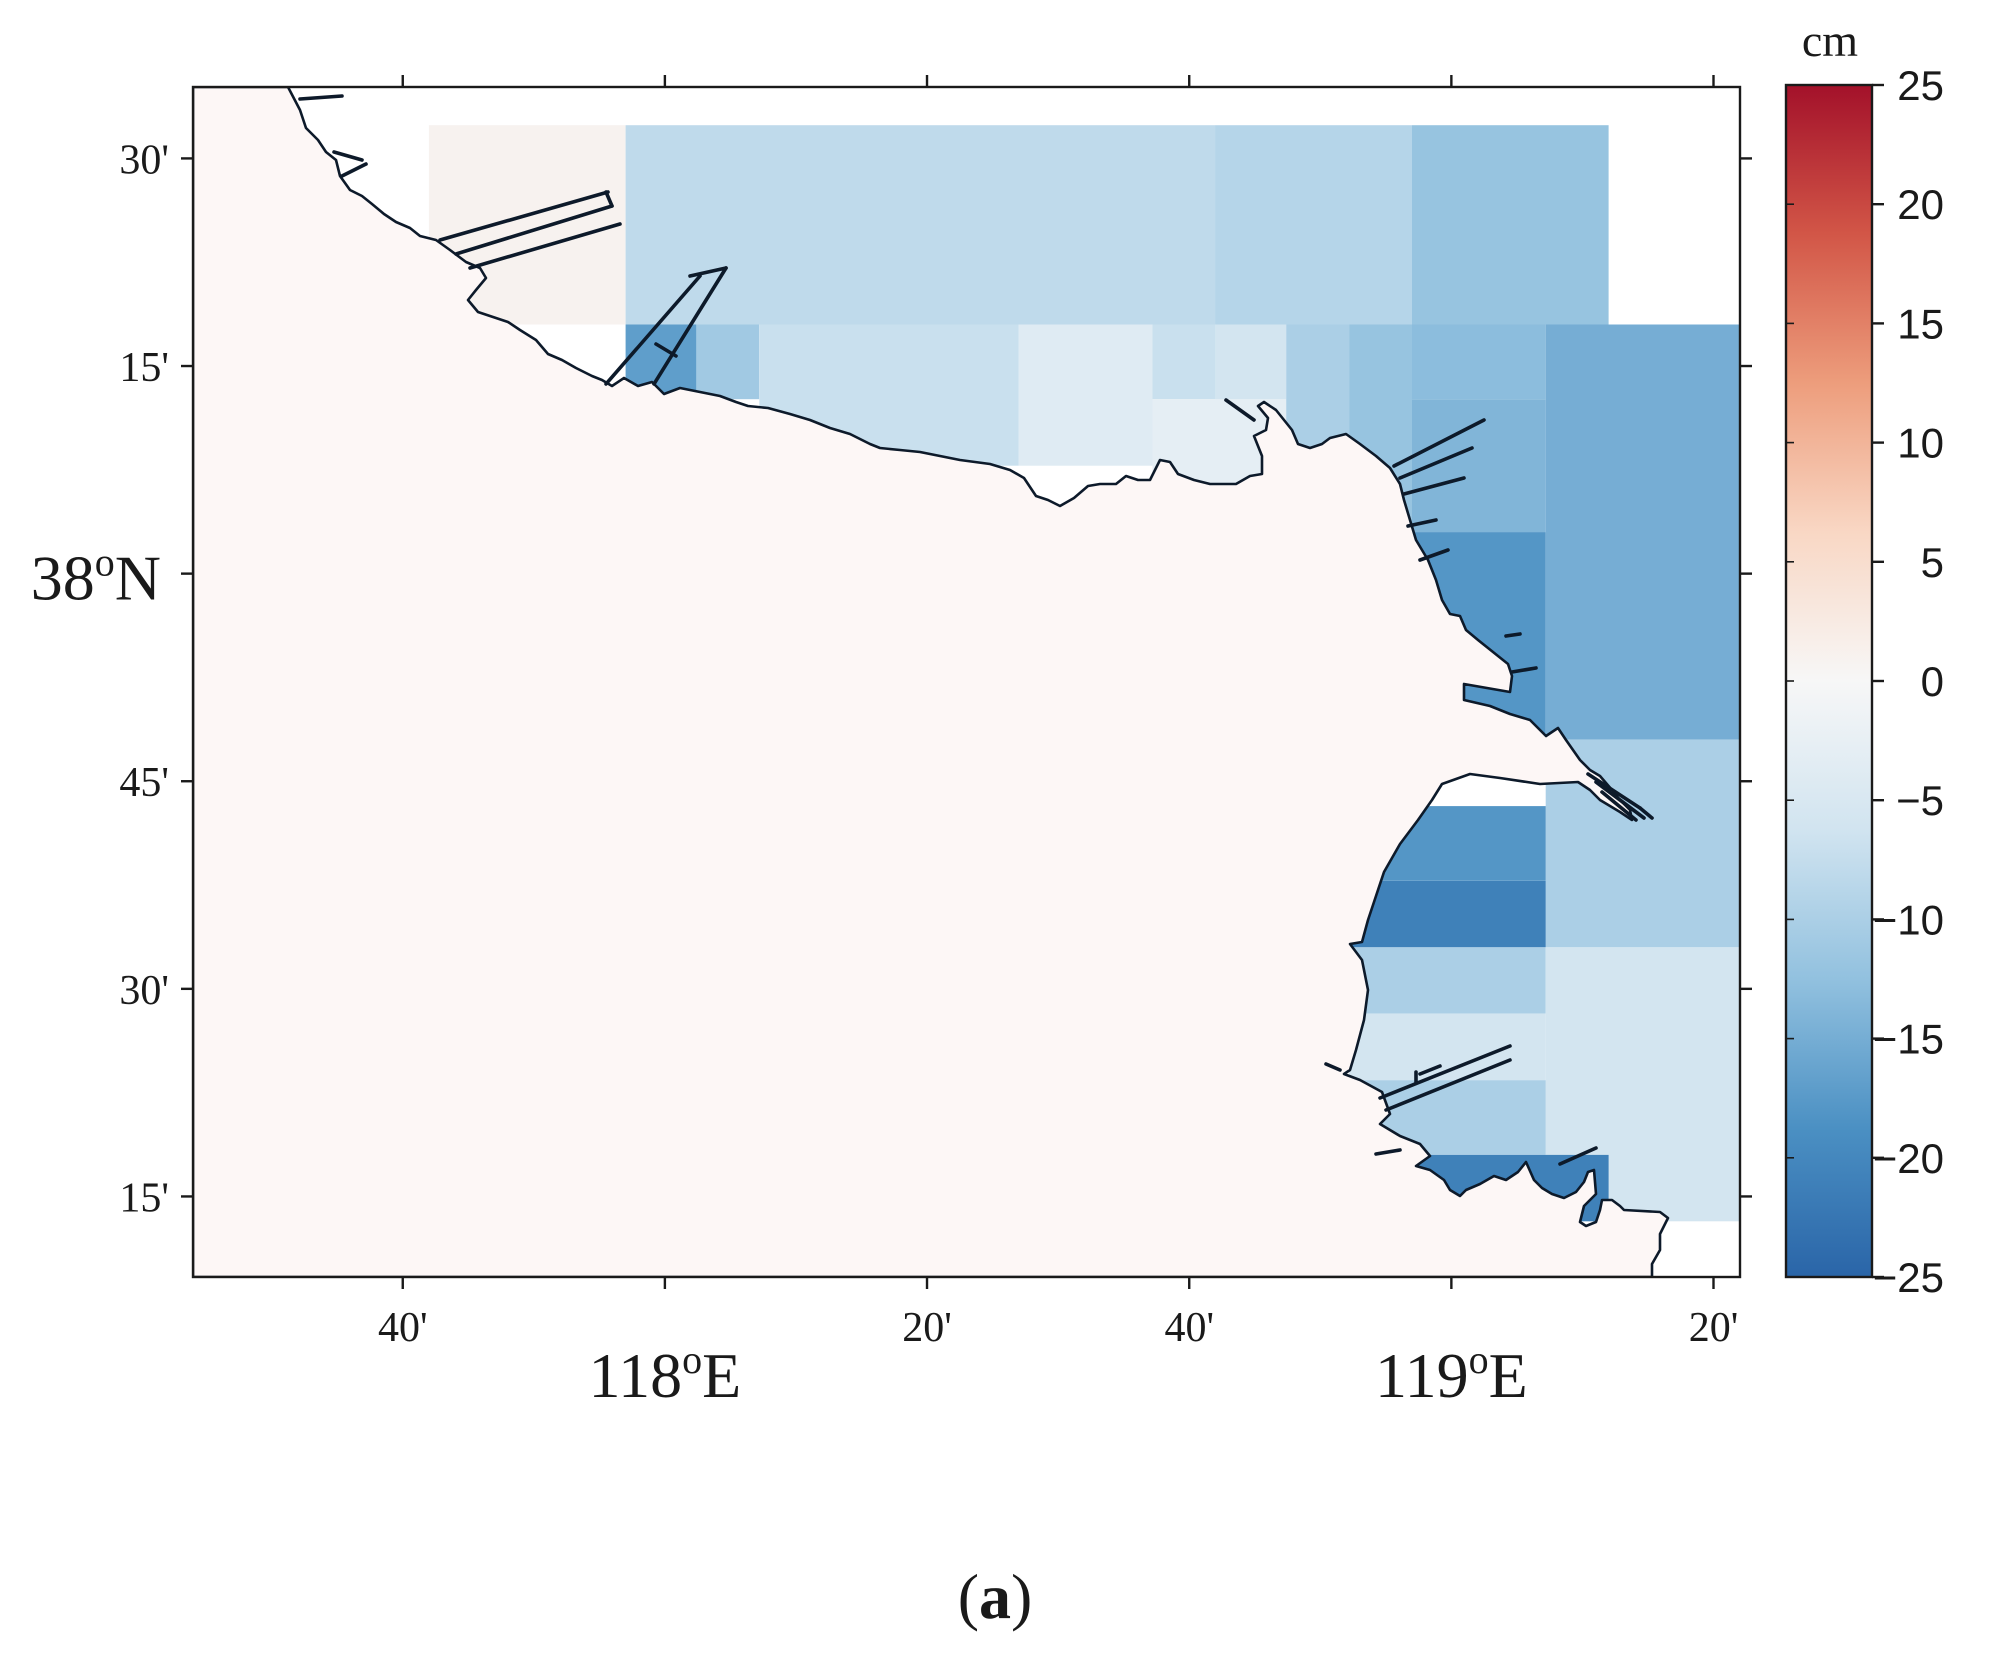 The height and width of the screenshot is (1666, 1990). I want to click on lon-major-label: 118oE, so click(665, 1374).